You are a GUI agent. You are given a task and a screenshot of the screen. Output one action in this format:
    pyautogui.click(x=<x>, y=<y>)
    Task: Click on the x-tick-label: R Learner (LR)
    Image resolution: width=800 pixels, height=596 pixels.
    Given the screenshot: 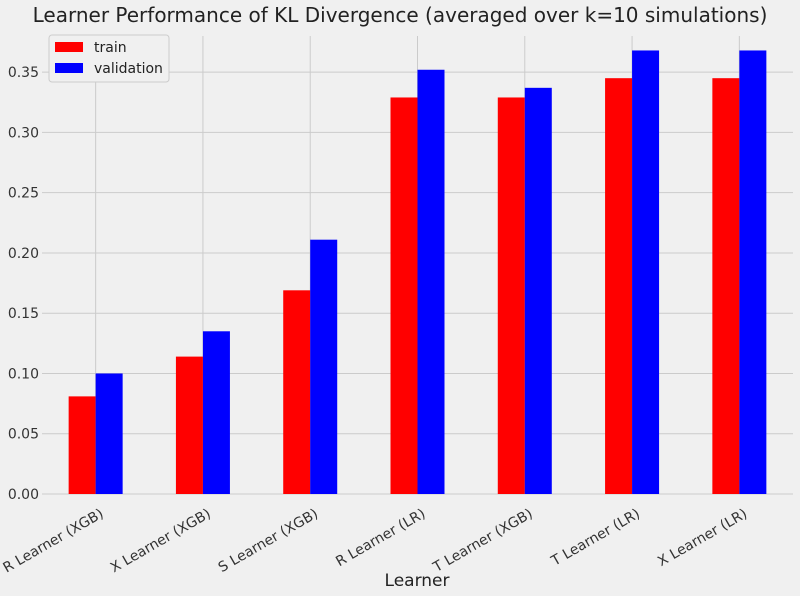 What is the action you would take?
    pyautogui.click(x=380, y=538)
    